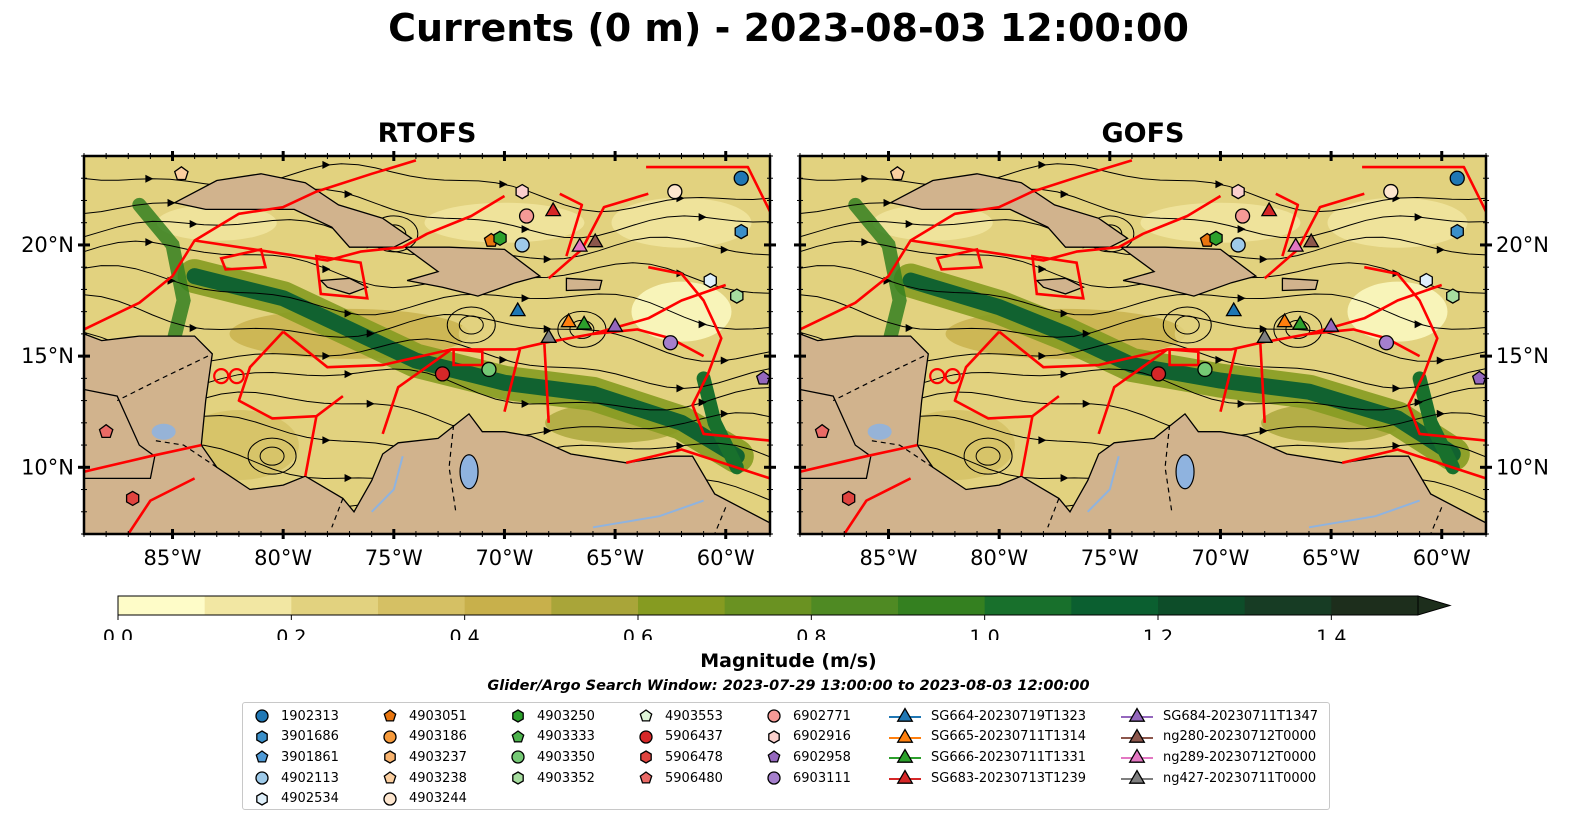  Describe the element at coordinates (1240, 778) in the screenshot. I see `legend-label: ng427-20230711T0000` at that location.